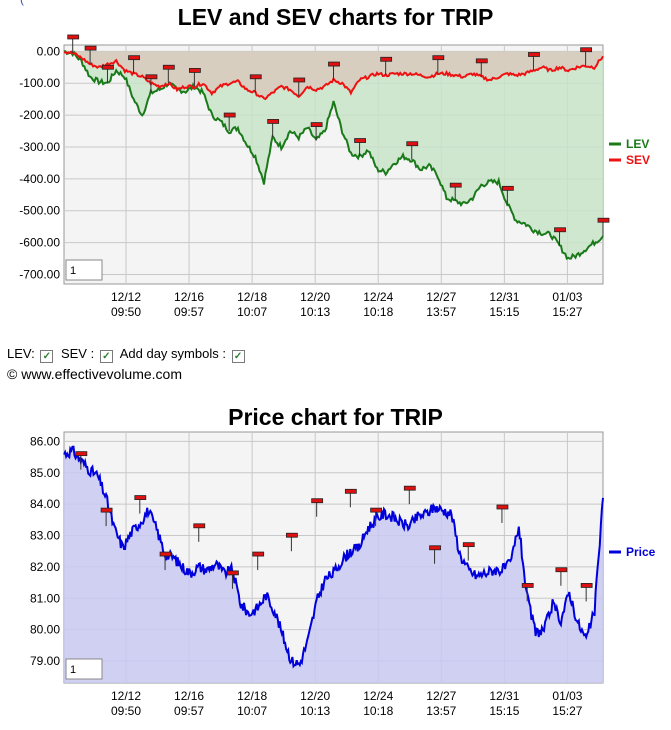 The height and width of the screenshot is (730, 671). What do you see at coordinates (22, 3) in the screenshot?
I see `top-cut-text: (` at bounding box center [22, 3].